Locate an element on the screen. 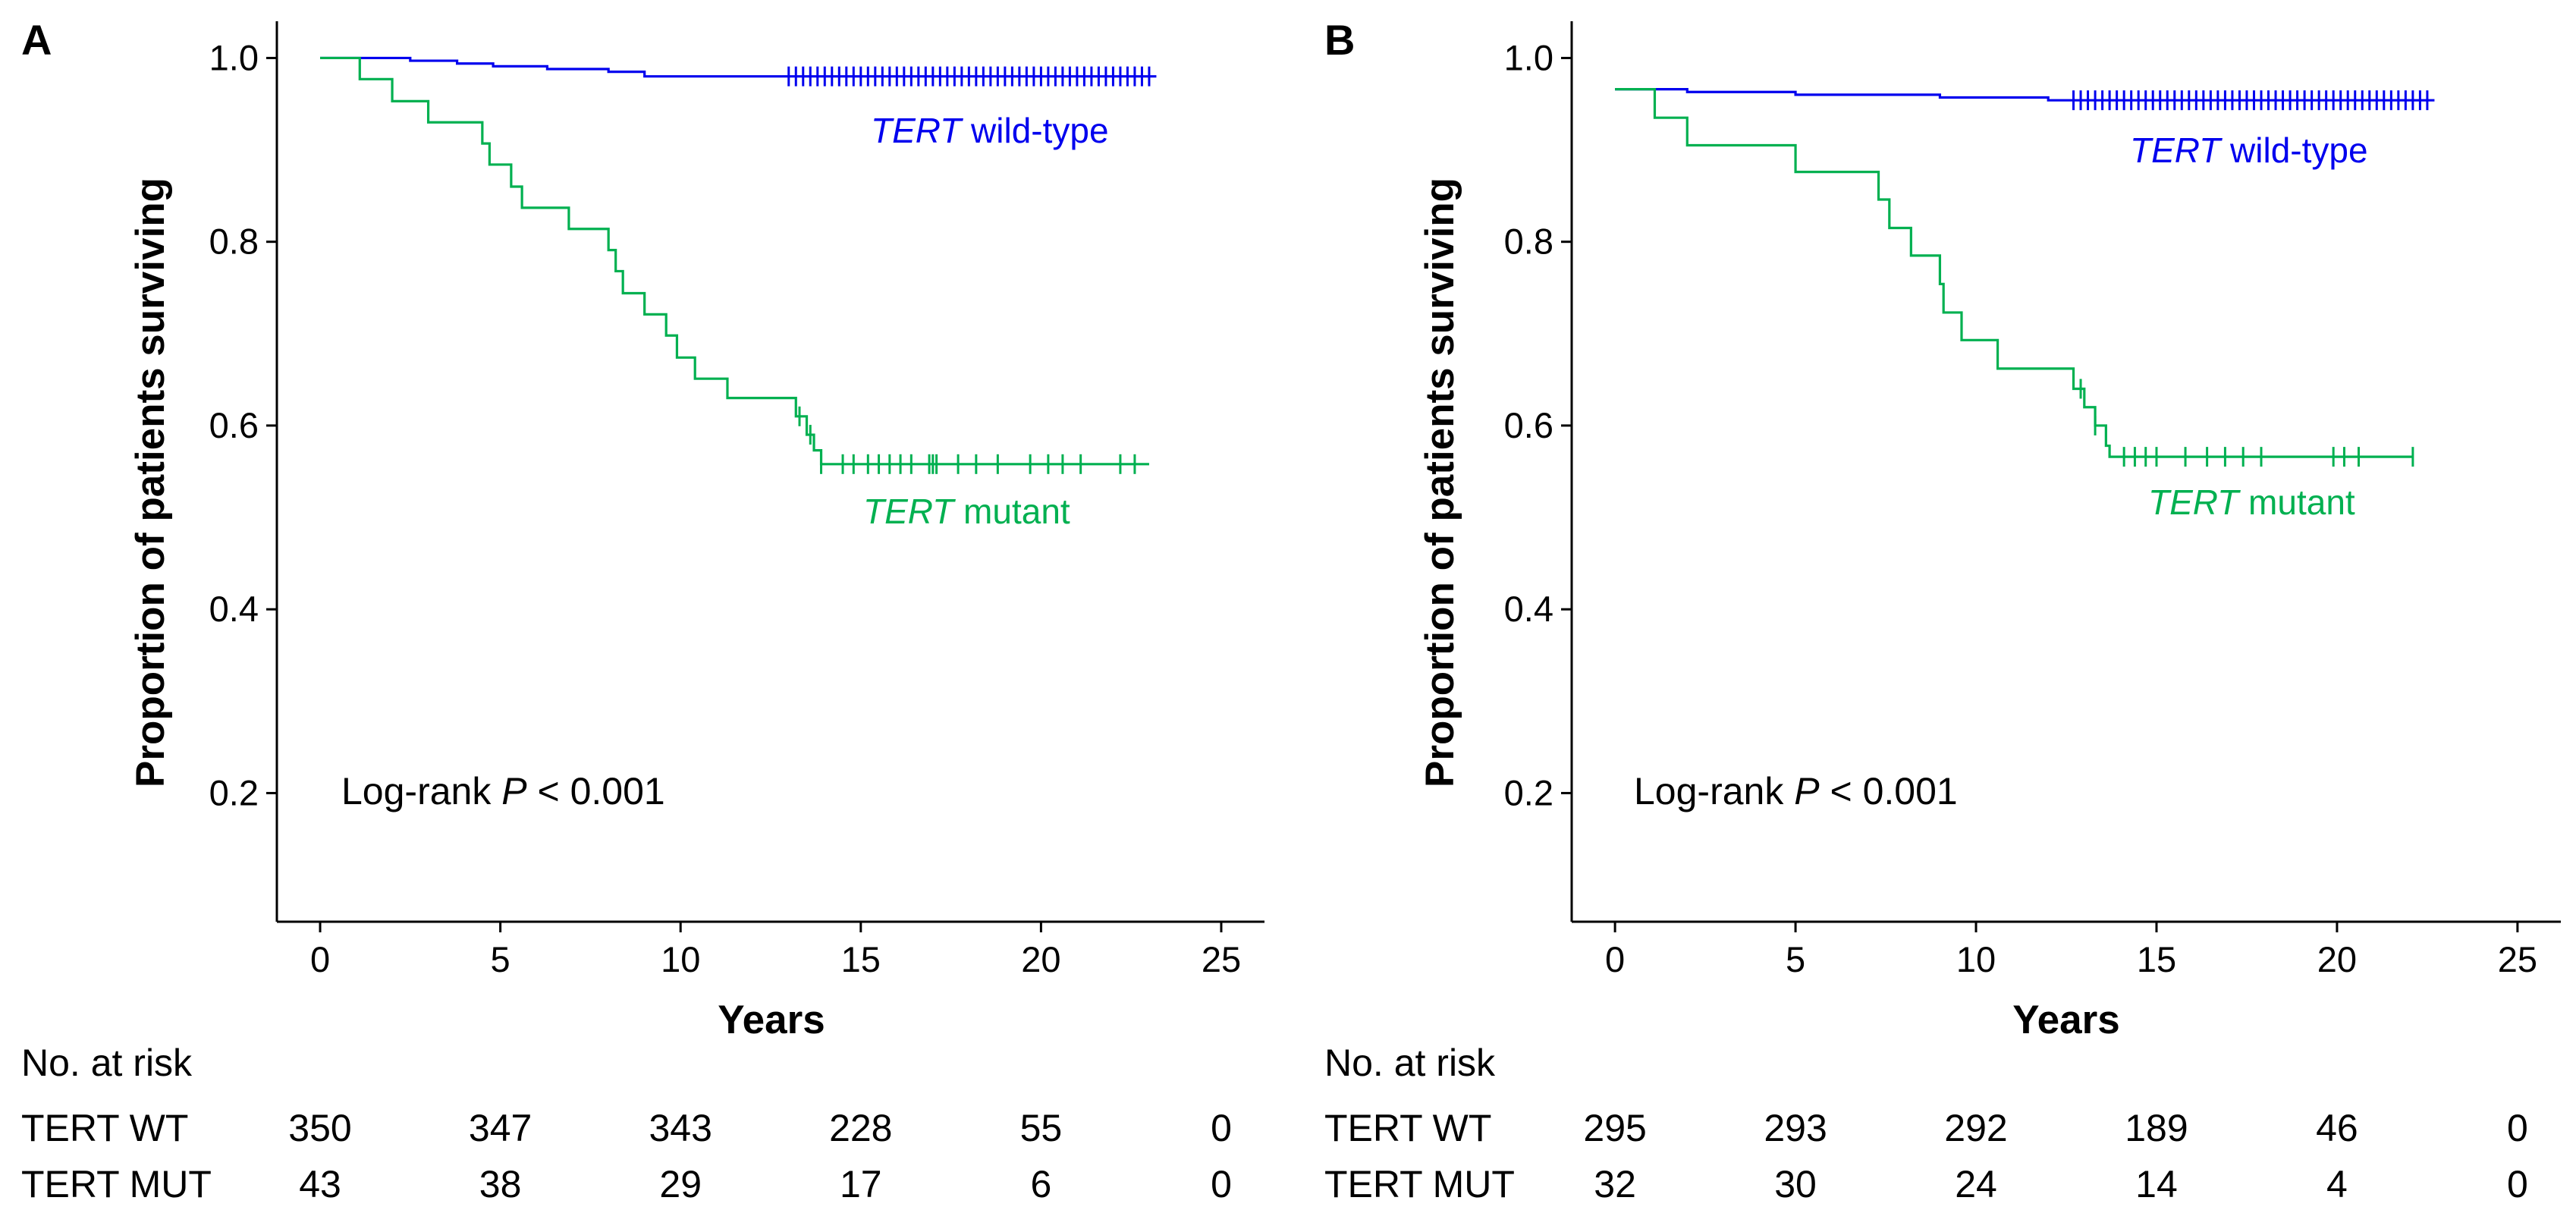 This screenshot has height=1232, width=2576. risk-values: 350 347 343 228 55 0 43 38 29 17 6 0 is located at coordinates (760, 1156).